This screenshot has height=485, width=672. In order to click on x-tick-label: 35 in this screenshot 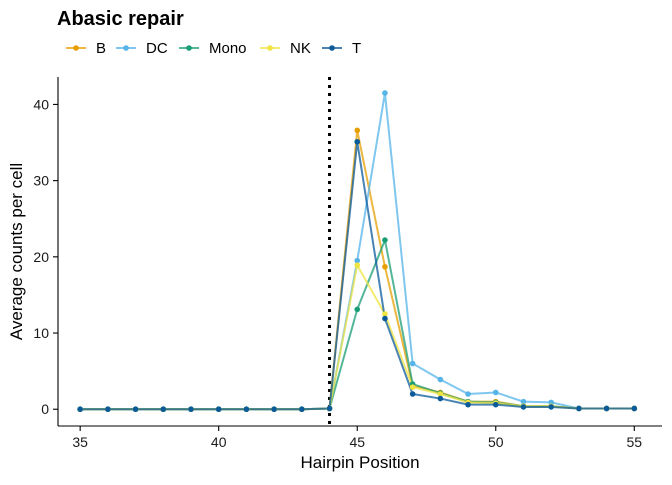, I will do `click(80, 442)`.